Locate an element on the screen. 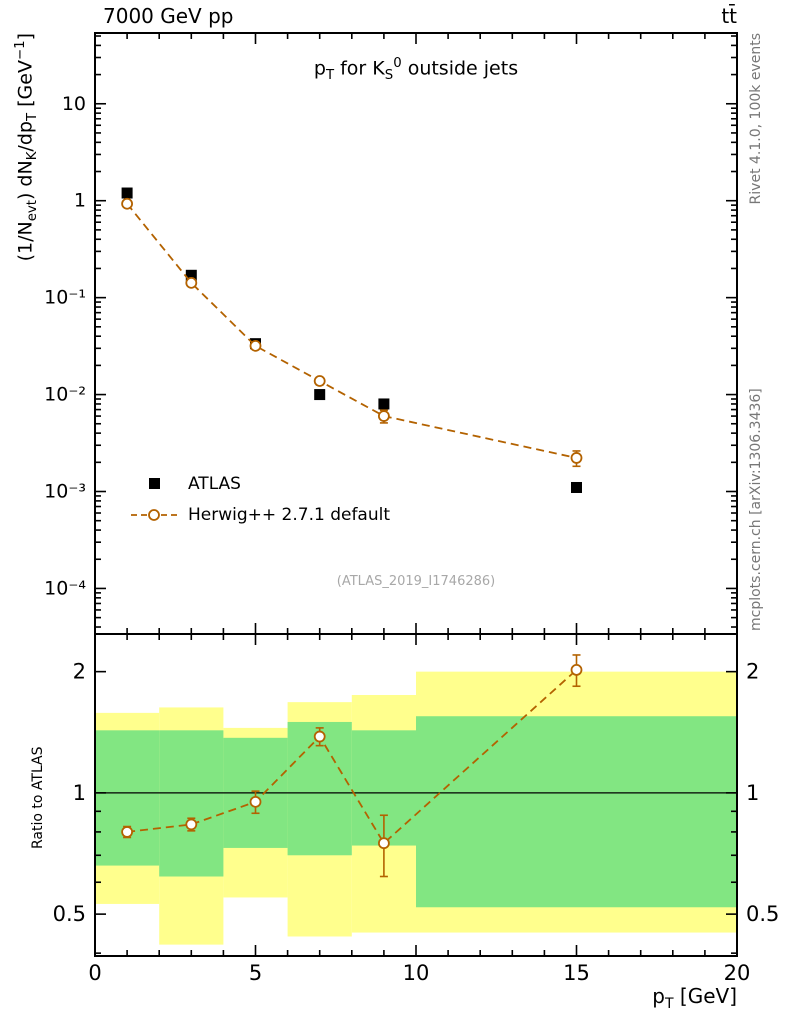 The height and width of the screenshot is (1024, 786). x-tick-label: 15 is located at coordinates (576, 973).